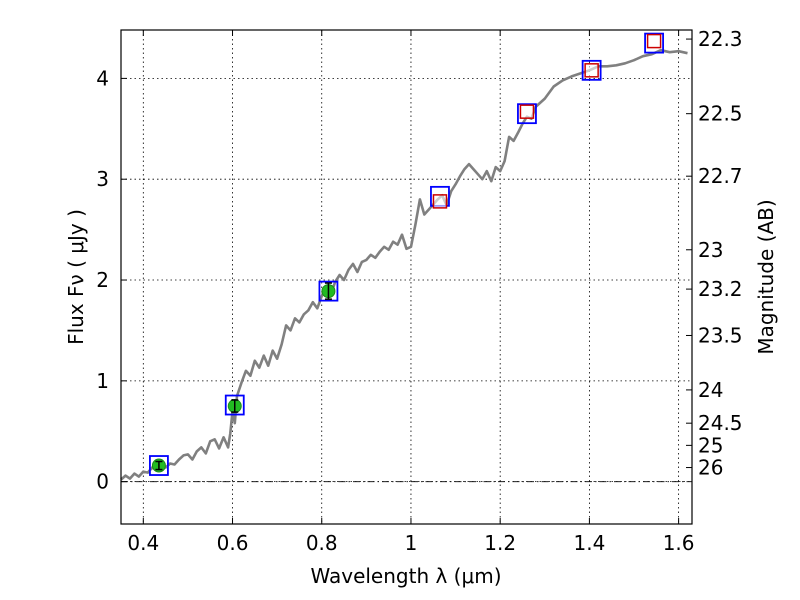 The width and height of the screenshot is (800, 600). I want to click on y2-tick-label: 24, so click(710, 390).